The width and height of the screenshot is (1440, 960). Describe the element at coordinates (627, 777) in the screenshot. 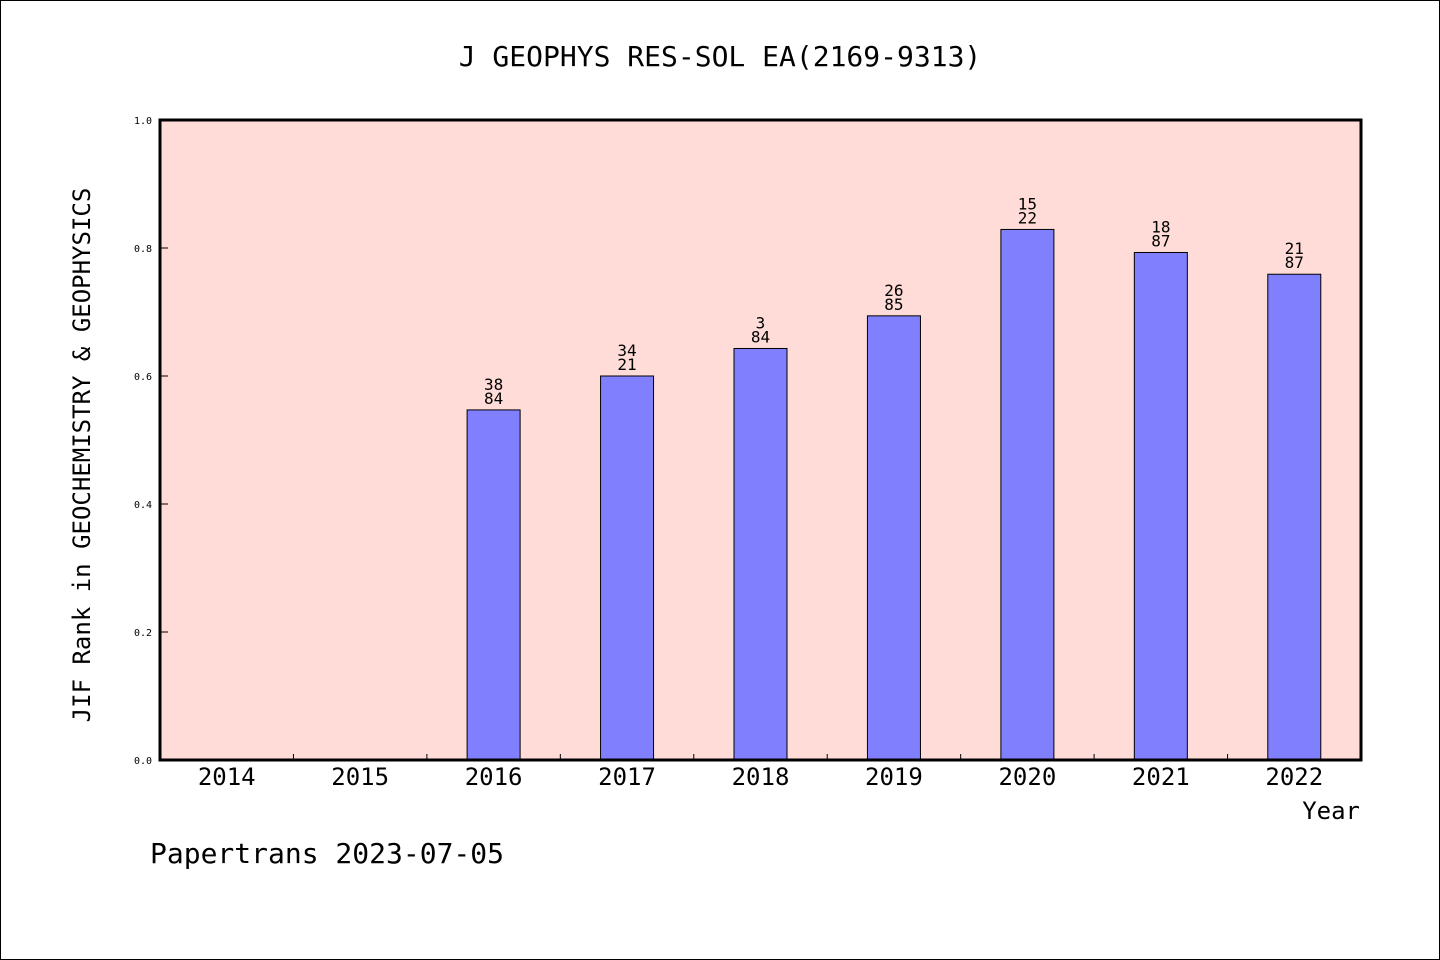

I see `x-tick-label: 2017` at that location.